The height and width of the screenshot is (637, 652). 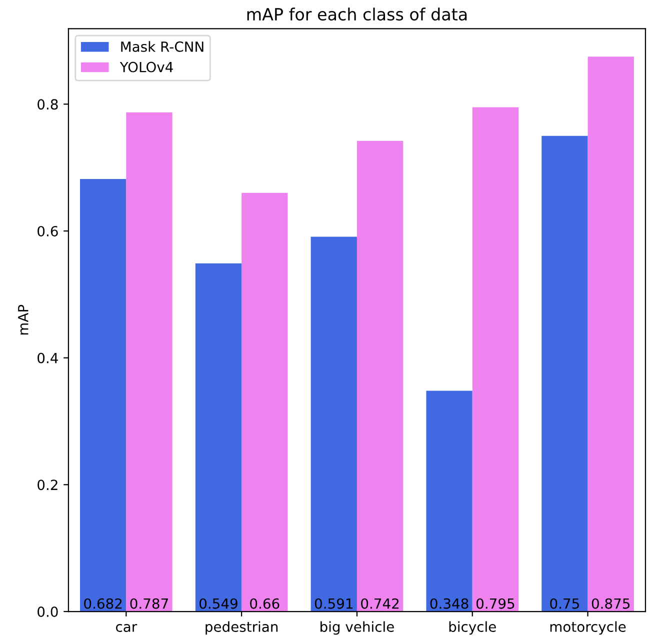 What do you see at coordinates (48, 104) in the screenshot?
I see `y-tick-label: 0.8` at bounding box center [48, 104].